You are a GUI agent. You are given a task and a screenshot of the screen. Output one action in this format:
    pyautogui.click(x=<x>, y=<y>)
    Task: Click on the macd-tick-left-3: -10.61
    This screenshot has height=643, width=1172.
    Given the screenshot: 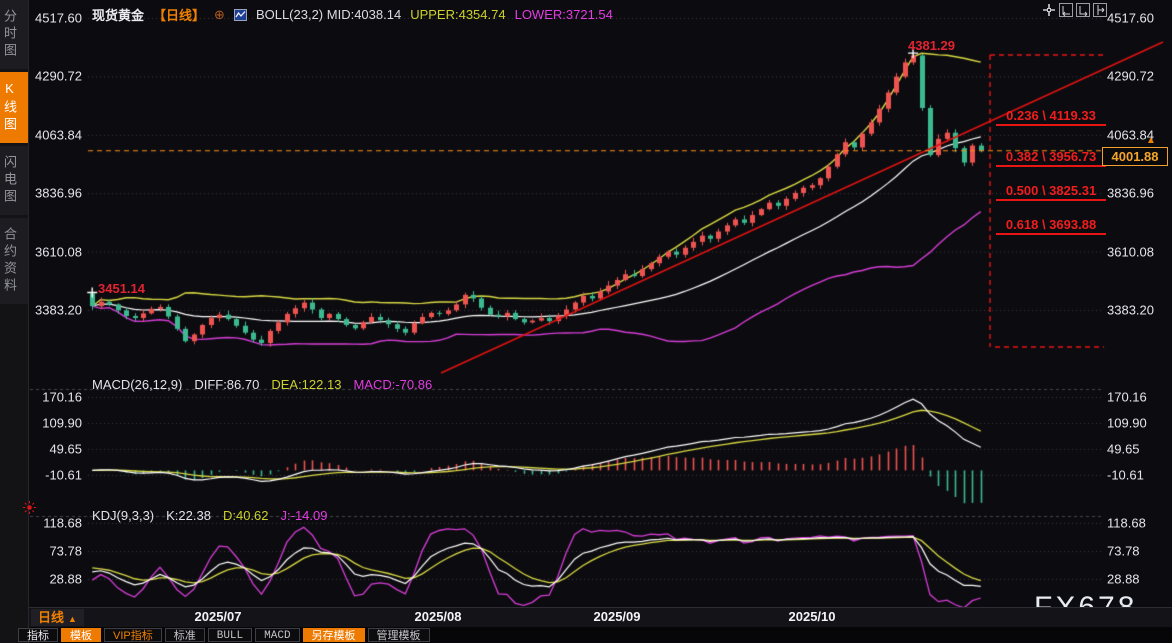 What is the action you would take?
    pyautogui.click(x=63, y=475)
    